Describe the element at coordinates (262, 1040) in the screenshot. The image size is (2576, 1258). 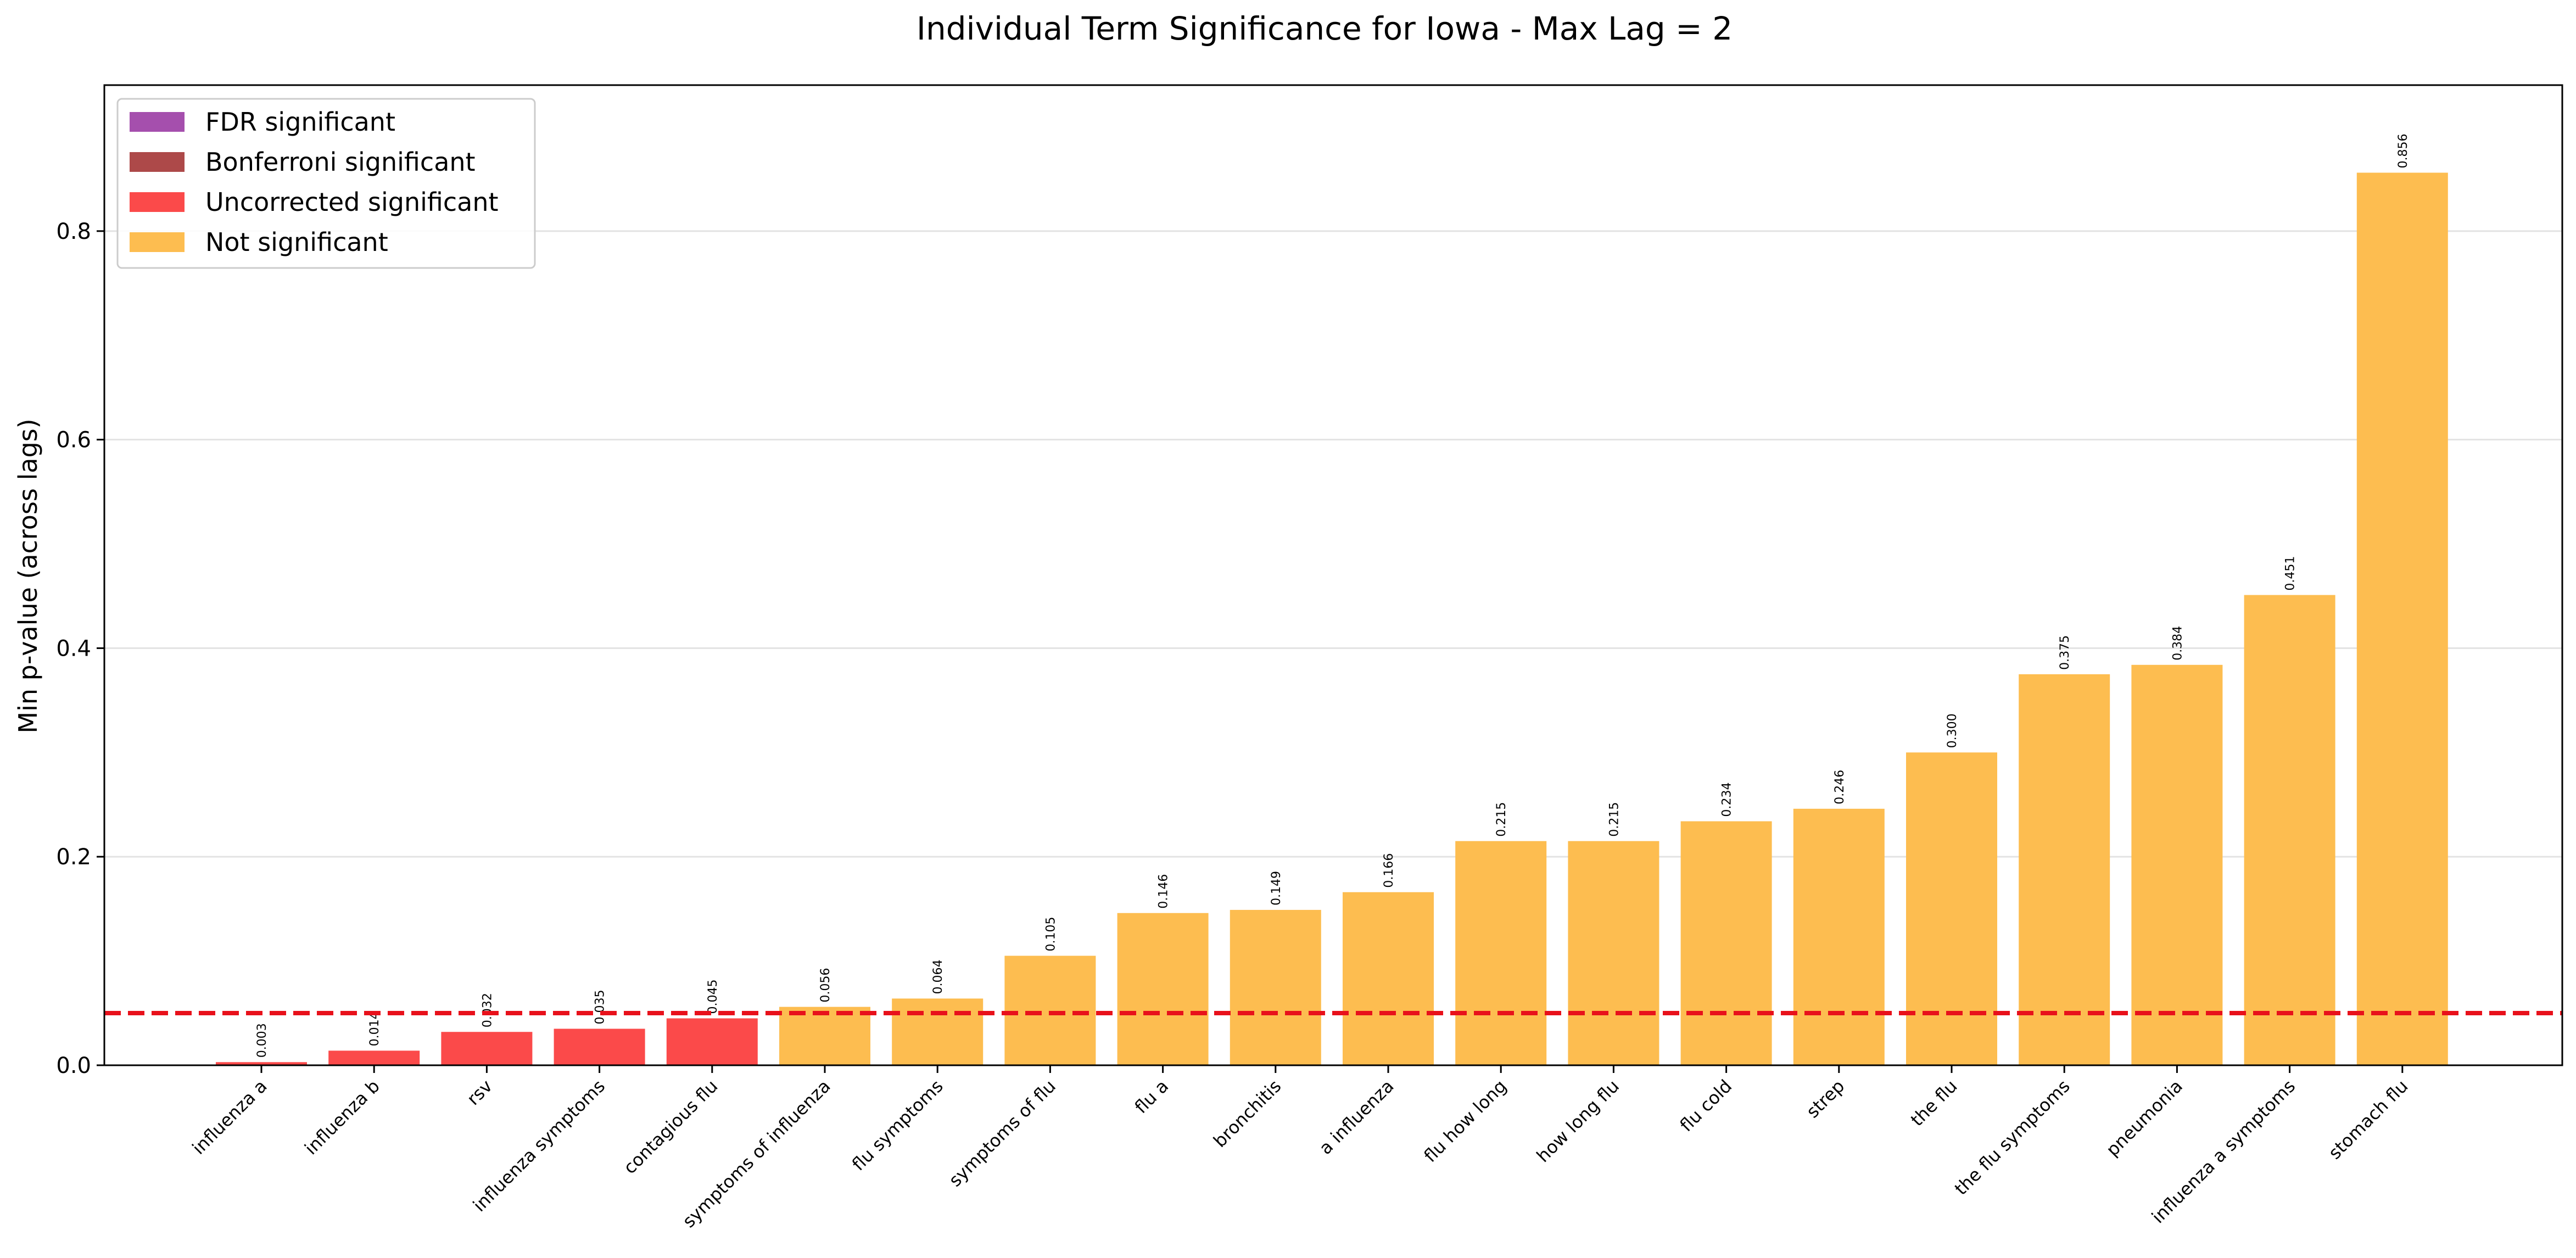
I see `data-label: 0.003` at that location.